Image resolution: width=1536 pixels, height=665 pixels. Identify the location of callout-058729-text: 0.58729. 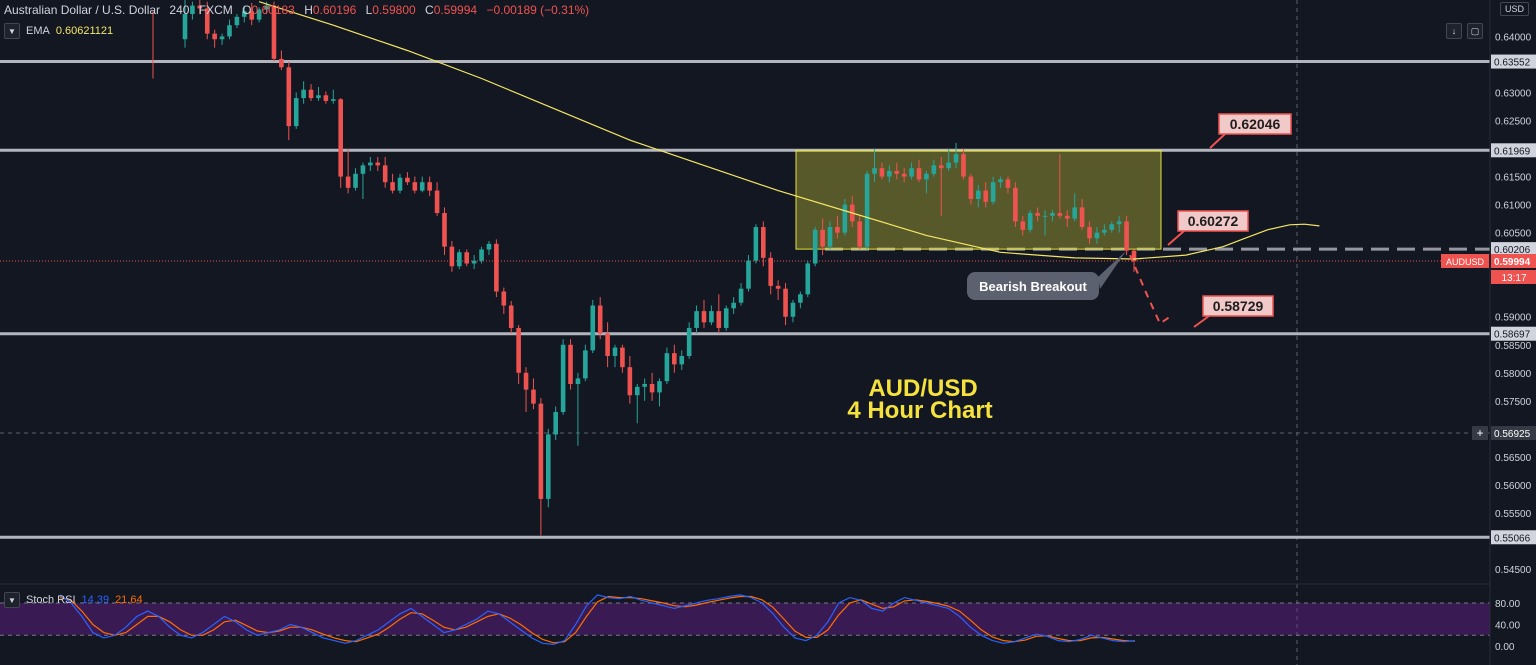
(1238, 306).